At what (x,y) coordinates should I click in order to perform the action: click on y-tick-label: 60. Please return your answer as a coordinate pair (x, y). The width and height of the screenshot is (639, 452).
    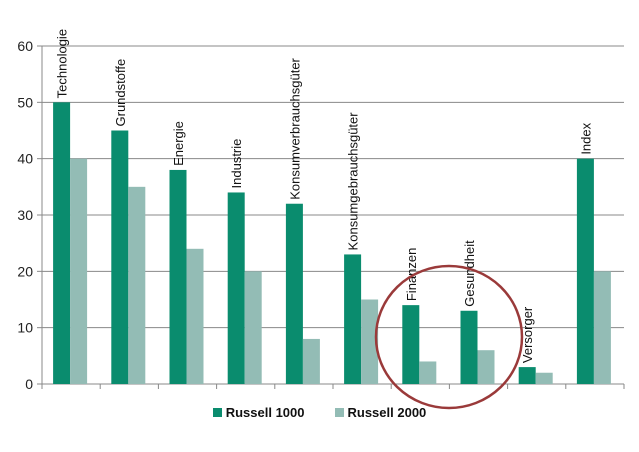
    Looking at the image, I should click on (25, 46).